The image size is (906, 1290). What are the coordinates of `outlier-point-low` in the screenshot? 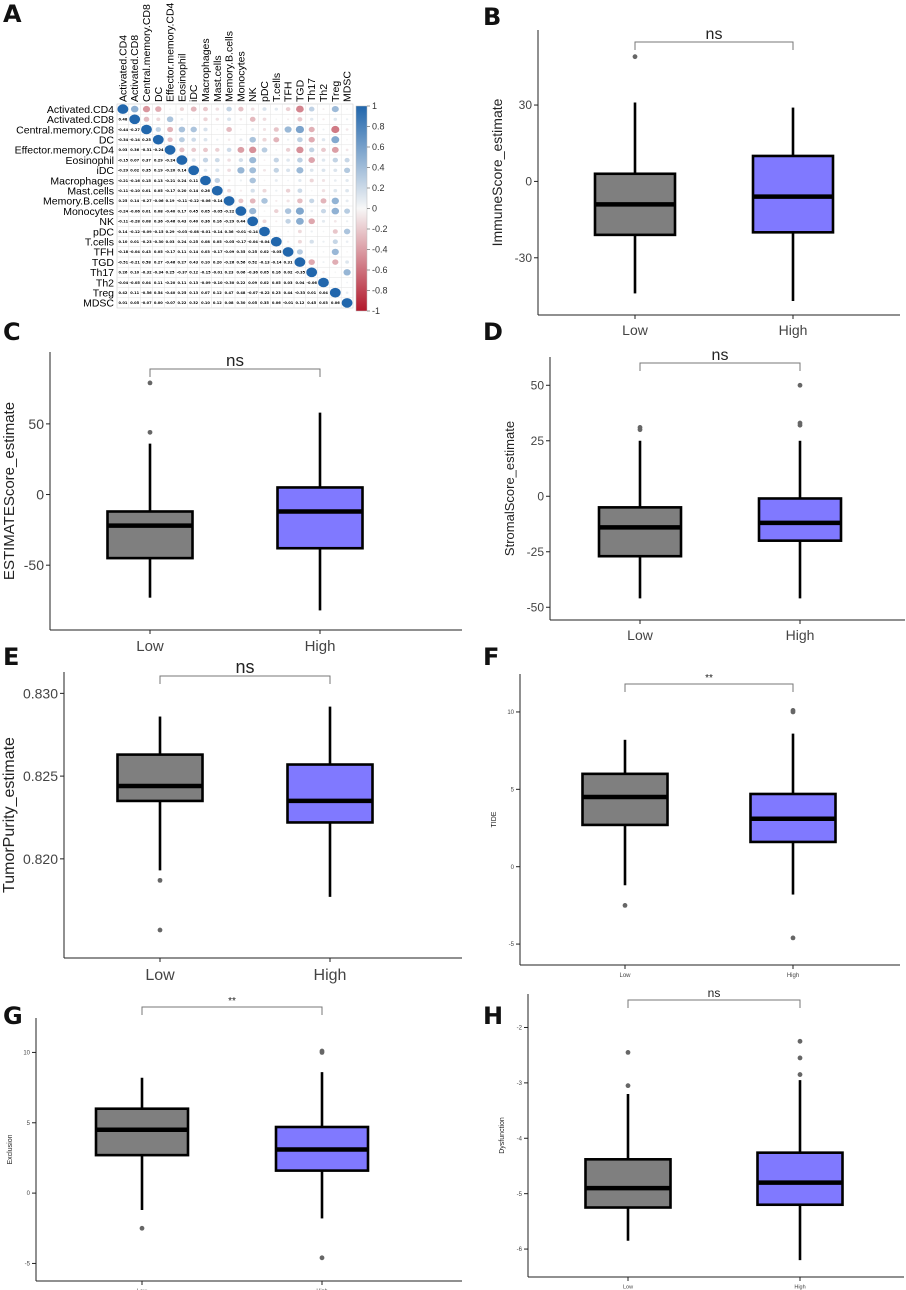 It's located at (160, 880).